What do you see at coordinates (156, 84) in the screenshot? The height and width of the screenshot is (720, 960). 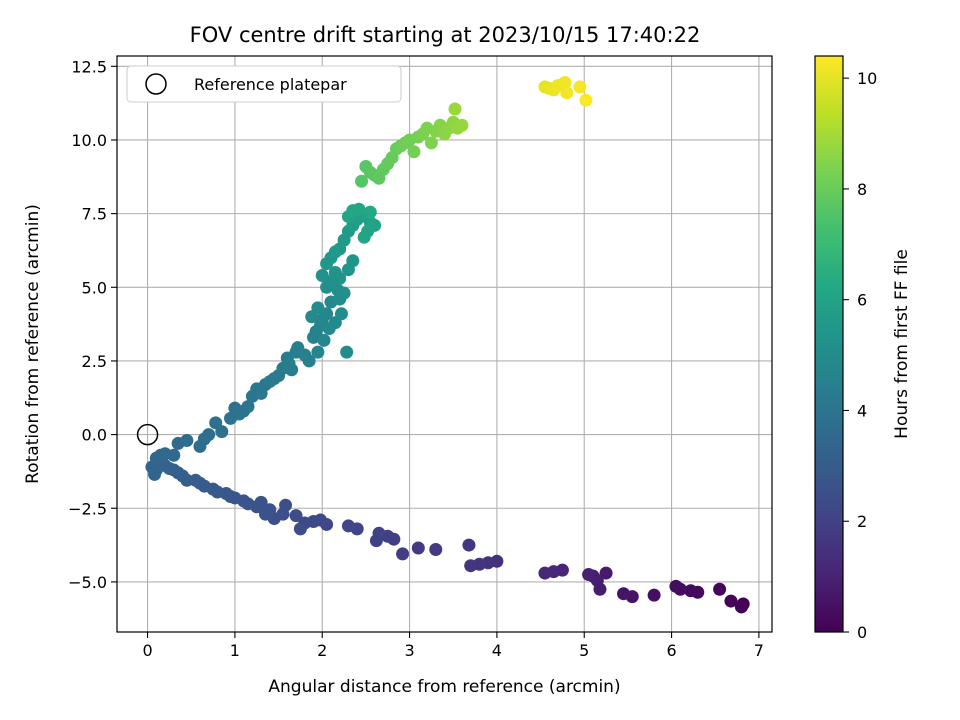 I see `legend-marker` at bounding box center [156, 84].